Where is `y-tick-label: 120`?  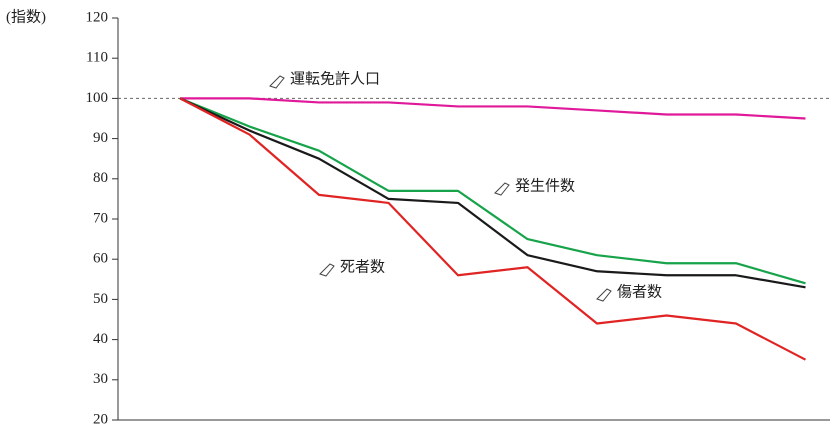 y-tick-label: 120 is located at coordinates (97, 17).